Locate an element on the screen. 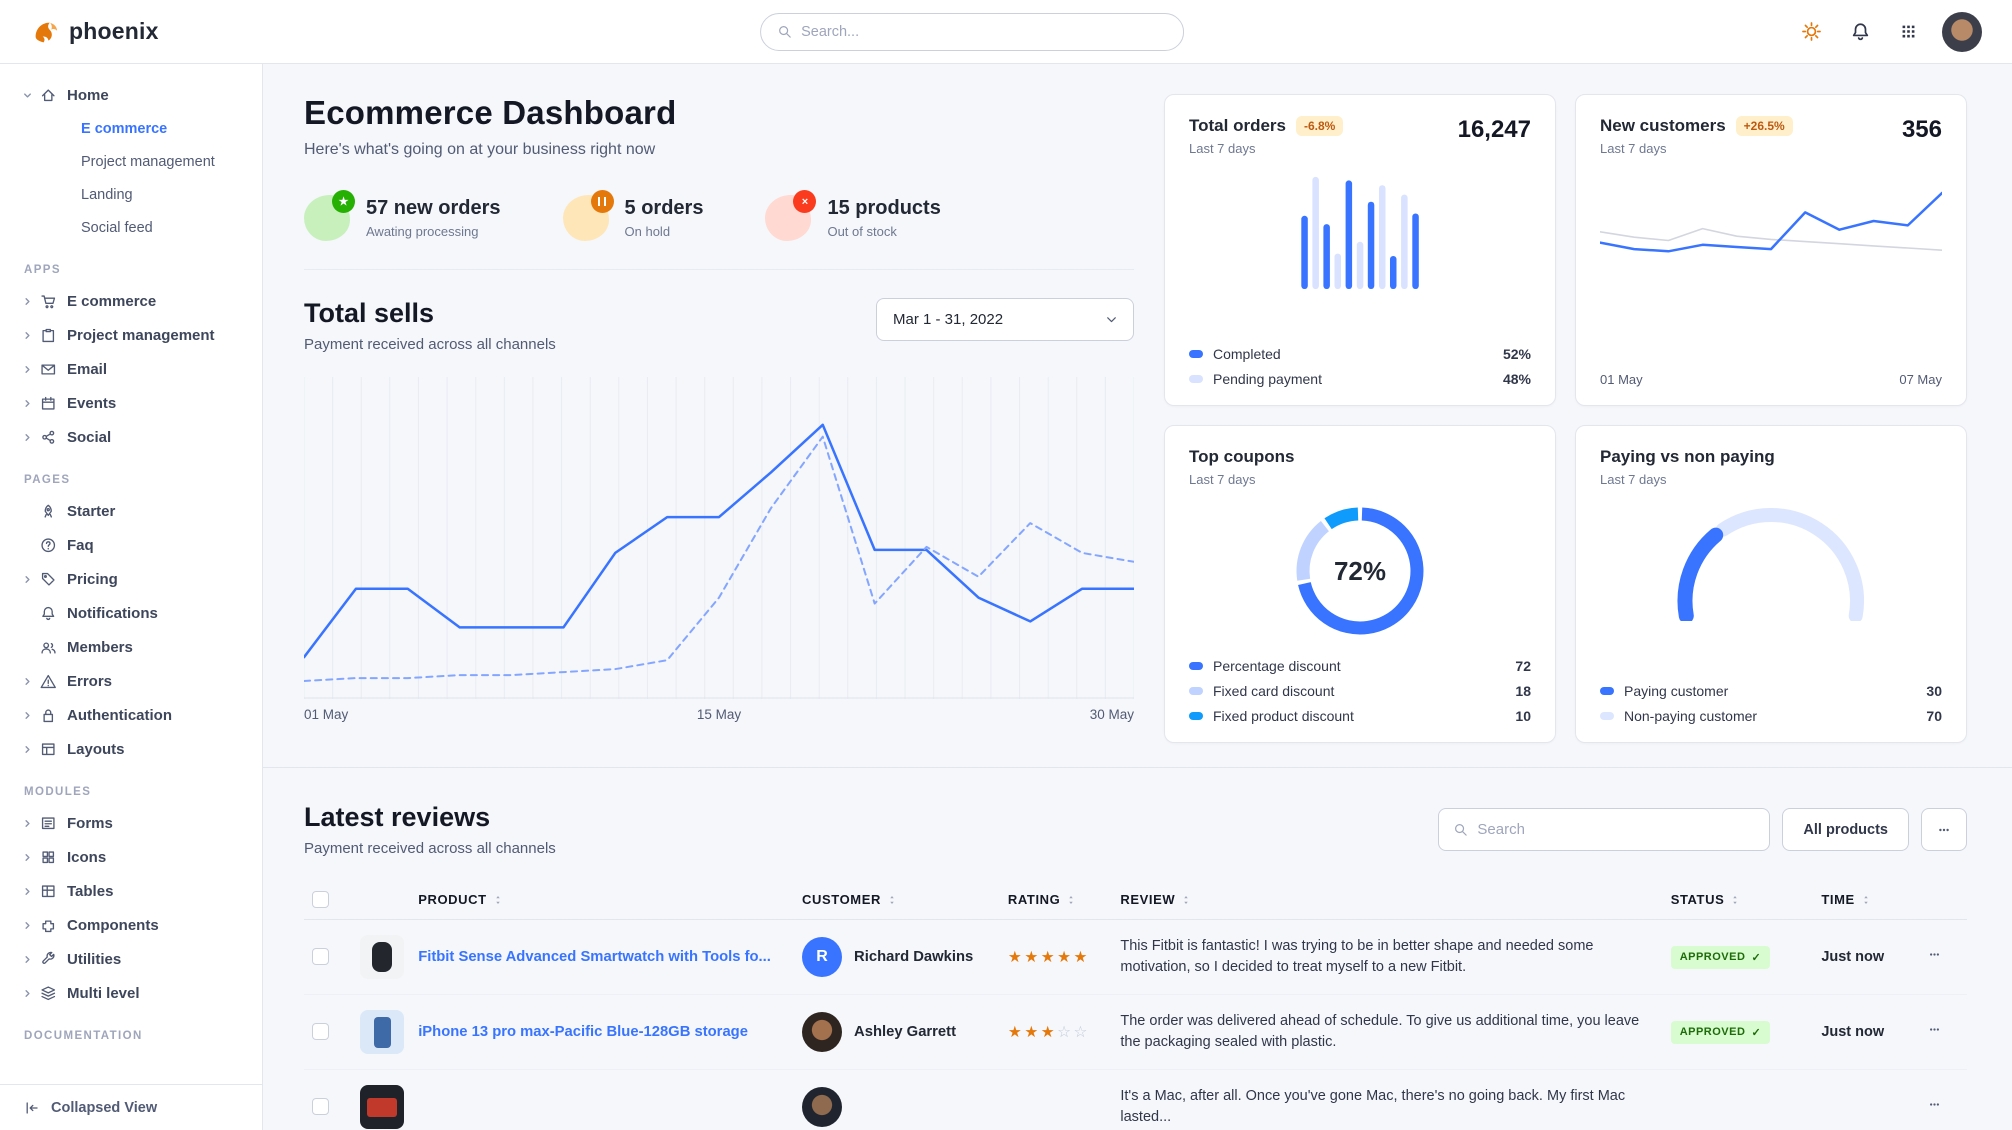 Image resolution: width=2012 pixels, height=1130 pixels. legend-row: Percentage discount 72 is located at coordinates (1360, 666).